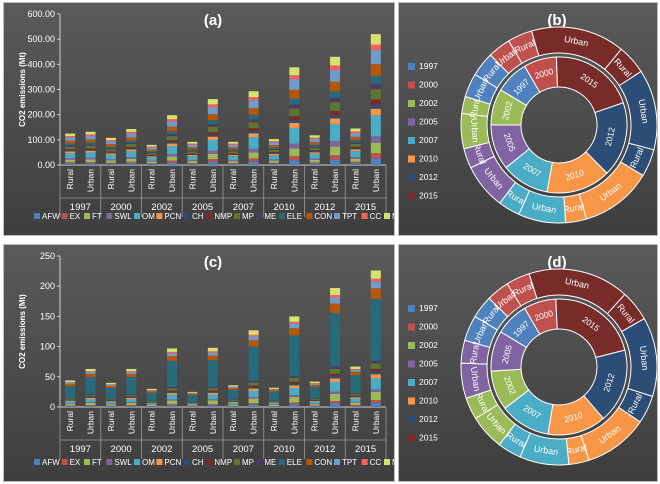  I want to click on bar-segment-2005-urban-ch, so click(212, 392).